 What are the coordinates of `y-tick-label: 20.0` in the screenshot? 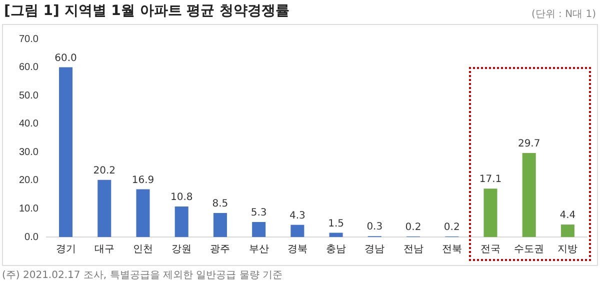 It's located at (28, 180).